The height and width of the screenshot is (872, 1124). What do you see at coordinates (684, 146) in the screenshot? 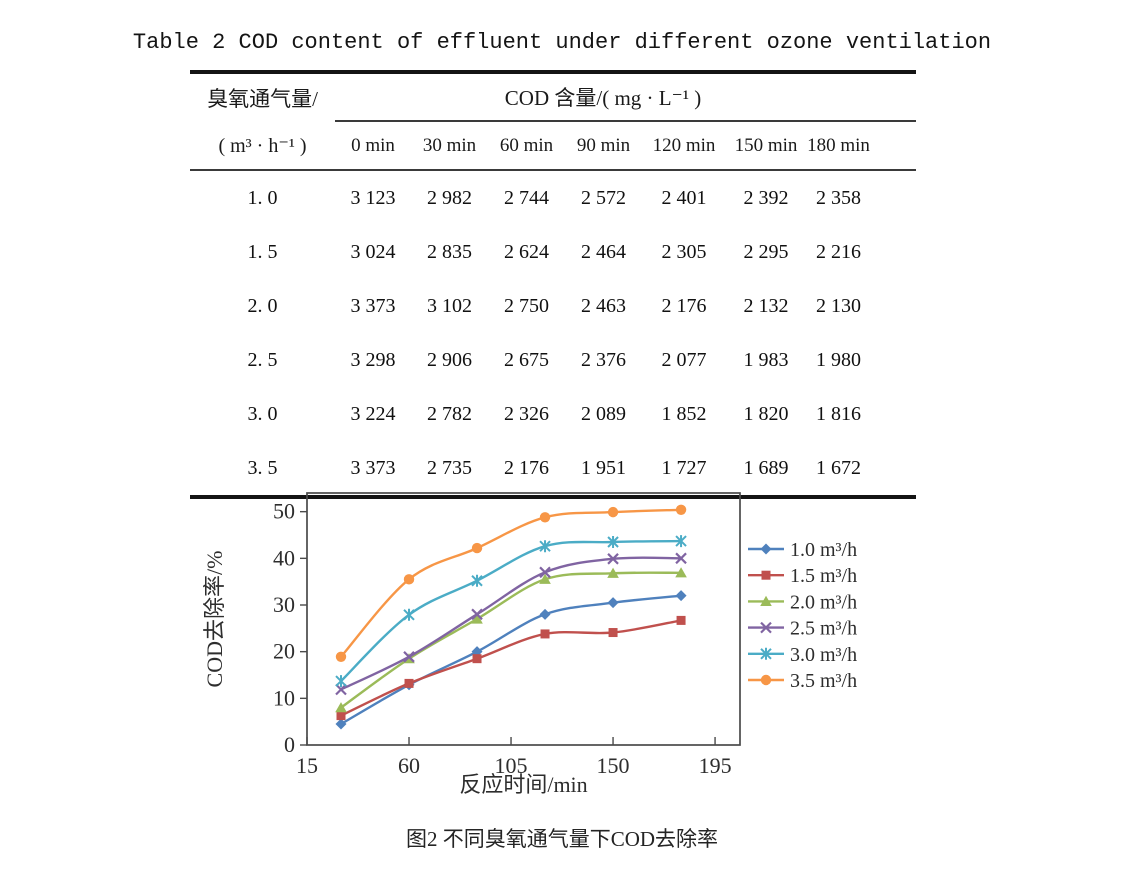
I see `time-col-header: 120 min` at bounding box center [684, 146].